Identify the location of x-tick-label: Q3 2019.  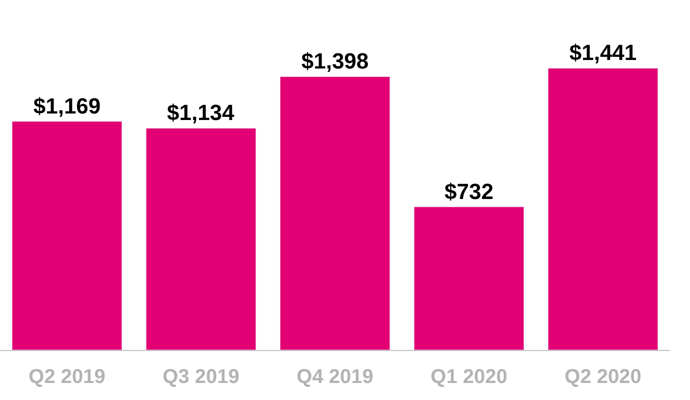
(201, 377).